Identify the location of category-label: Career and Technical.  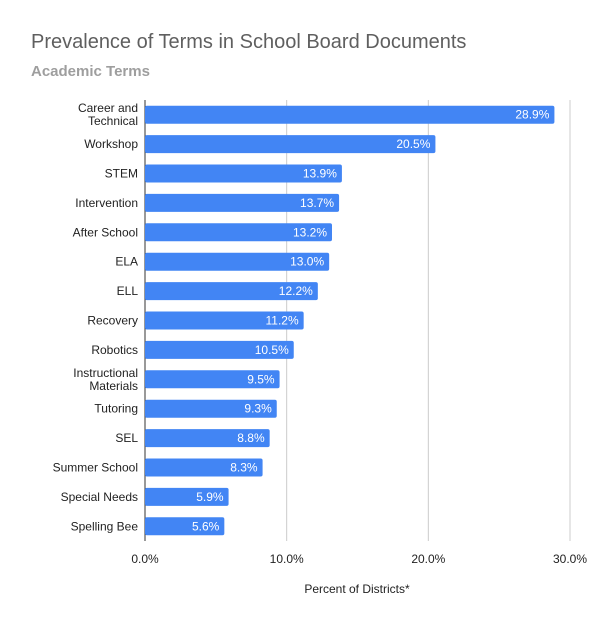
(108, 114).